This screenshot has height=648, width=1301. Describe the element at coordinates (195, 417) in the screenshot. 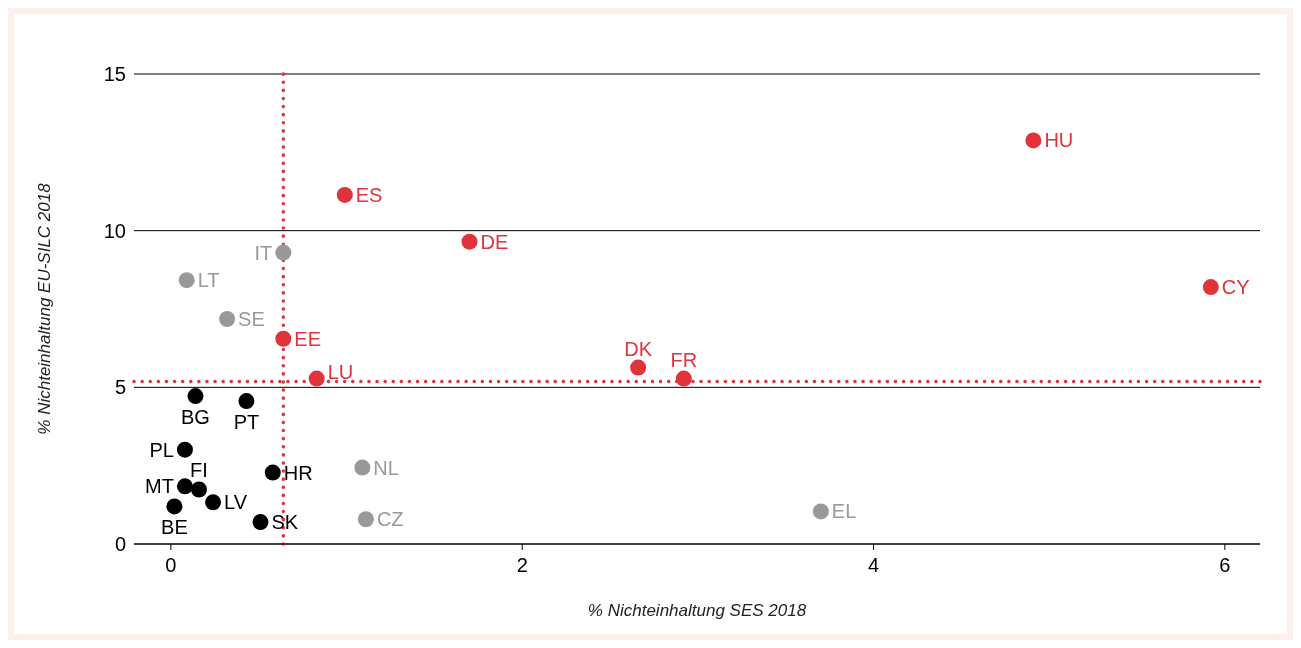

I see `data-label: BG` at that location.